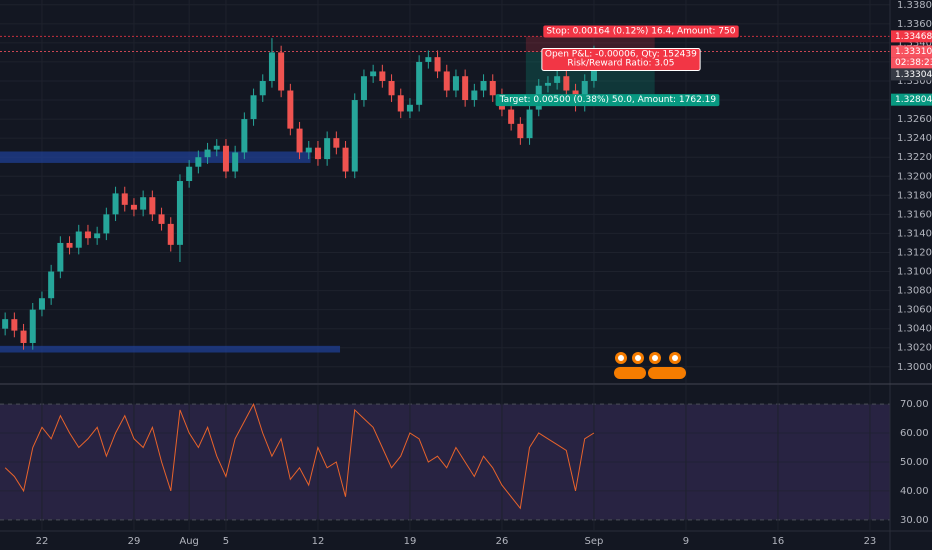 The height and width of the screenshot is (550, 932). I want to click on y-tick-label: 1.31200, so click(914, 252).